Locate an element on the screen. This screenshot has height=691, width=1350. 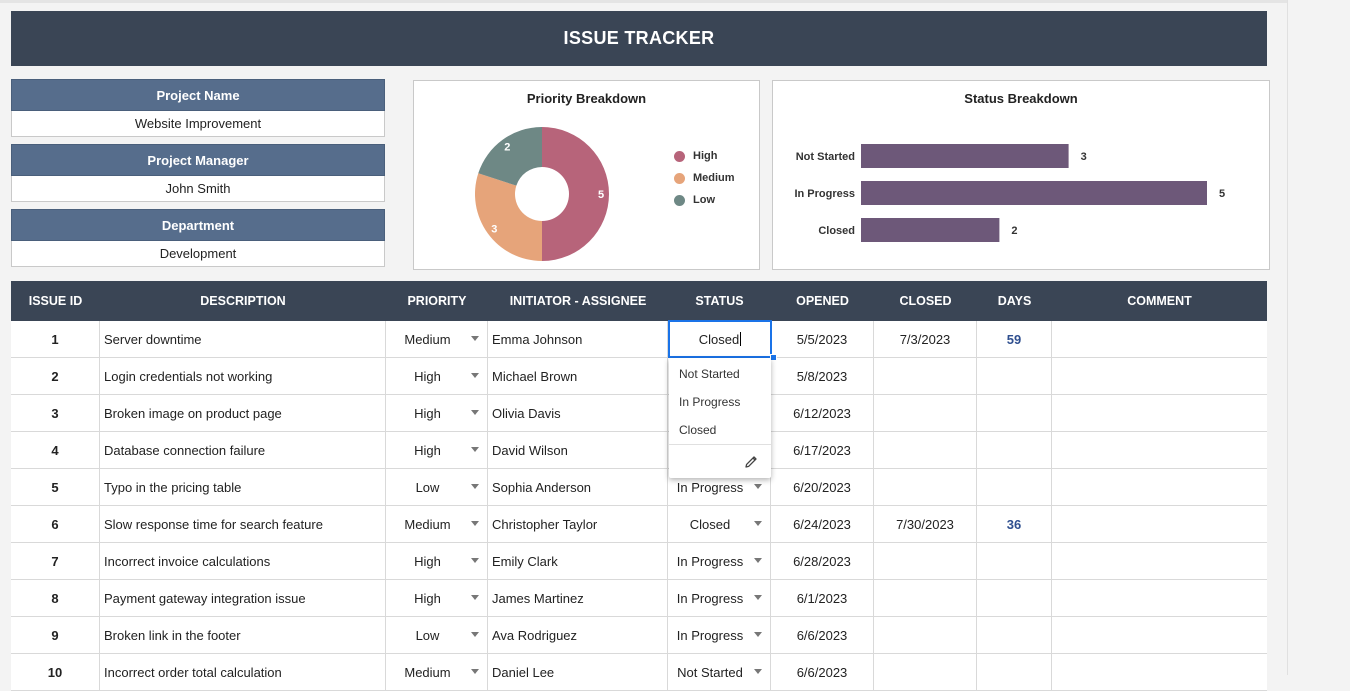
cell-initiator-assignee: James Martinez is located at coordinates (578, 598).